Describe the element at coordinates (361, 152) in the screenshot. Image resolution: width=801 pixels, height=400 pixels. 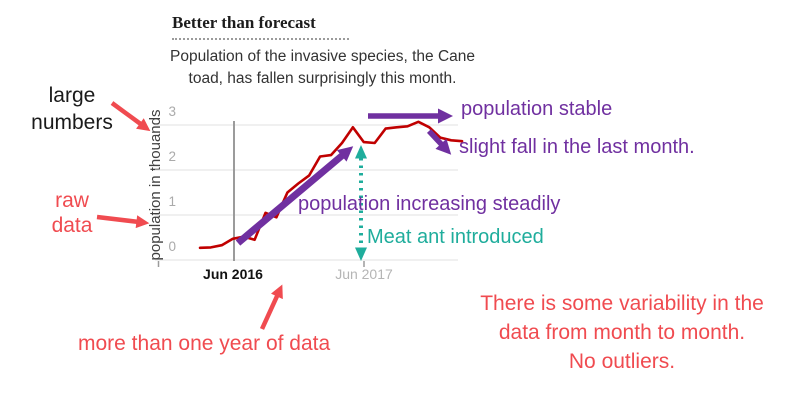
I see `arrow-up-head-icon` at that location.